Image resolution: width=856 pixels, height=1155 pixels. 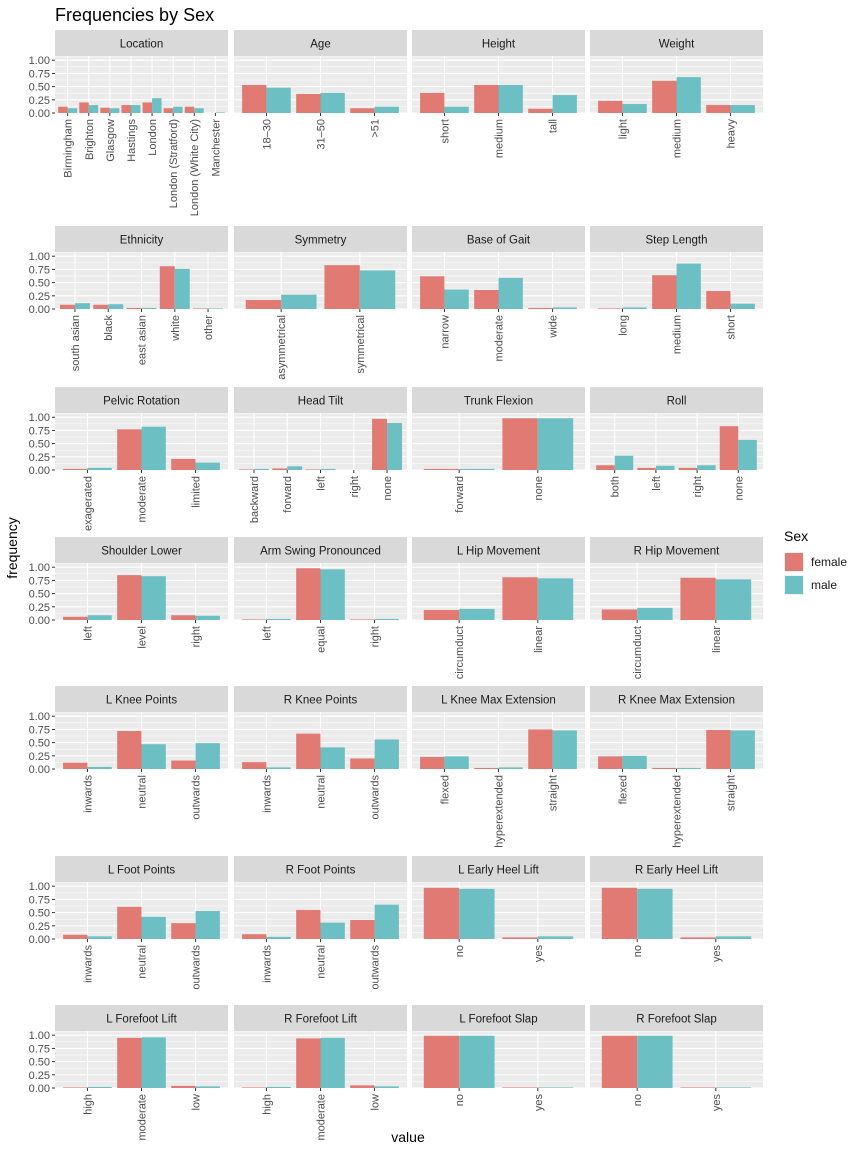 I want to click on legend-label-female: female, so click(x=829, y=562).